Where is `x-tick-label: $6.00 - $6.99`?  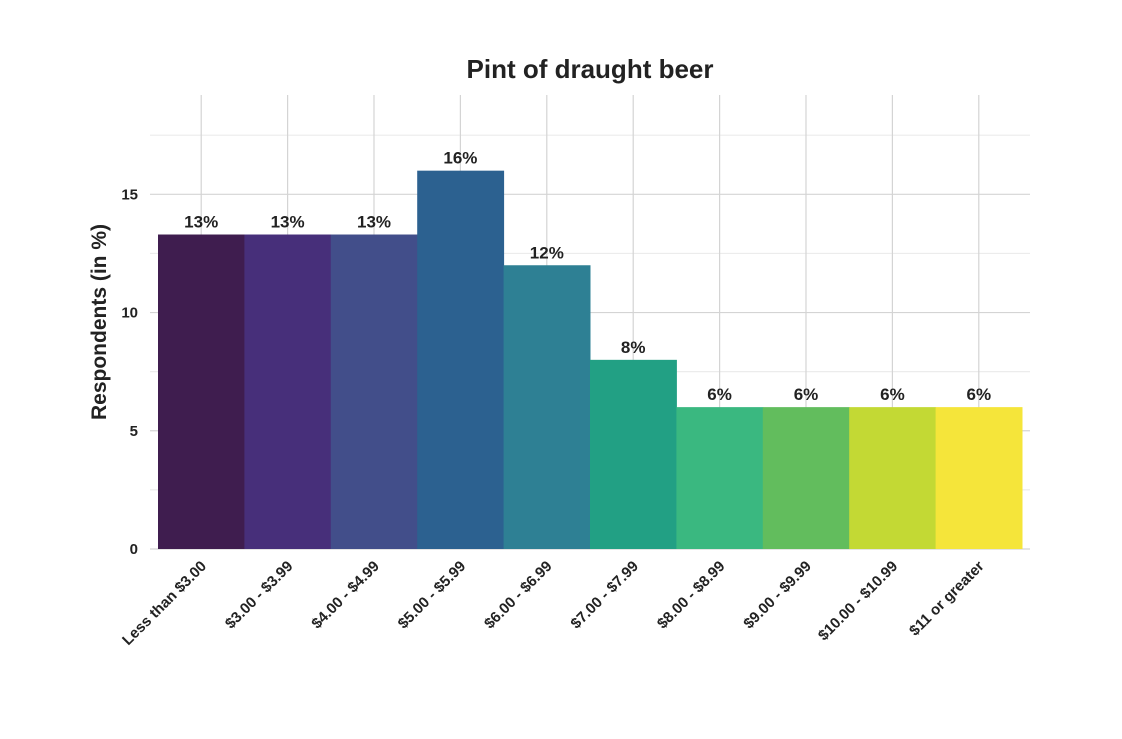
x-tick-label: $6.00 - $6.99 is located at coordinates (518, 595).